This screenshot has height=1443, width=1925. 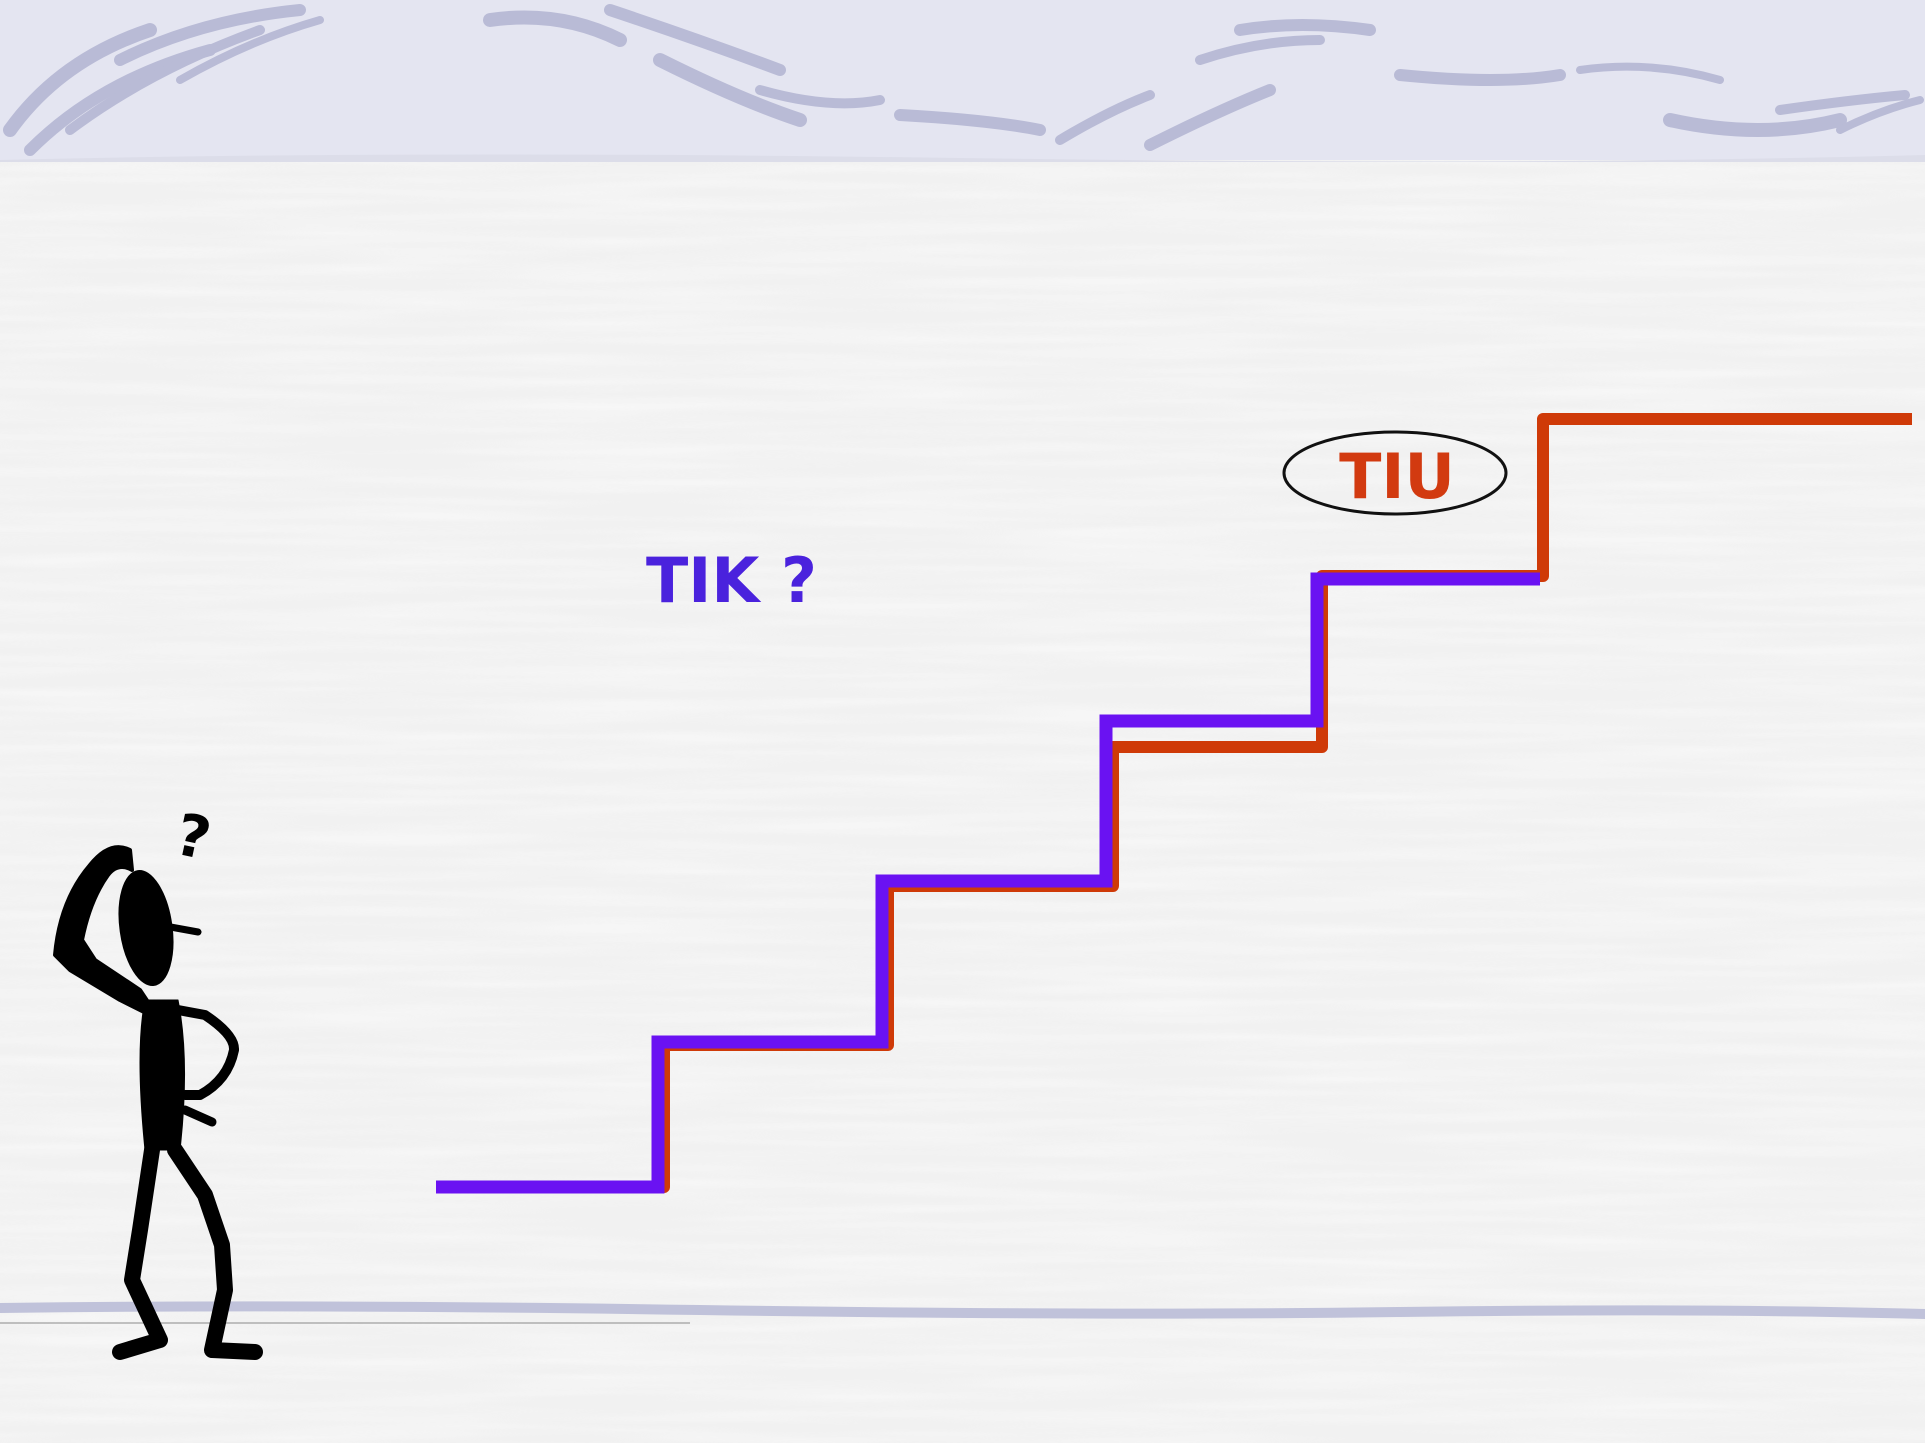 What do you see at coordinates (962, 81) in the screenshot?
I see `top-banner` at bounding box center [962, 81].